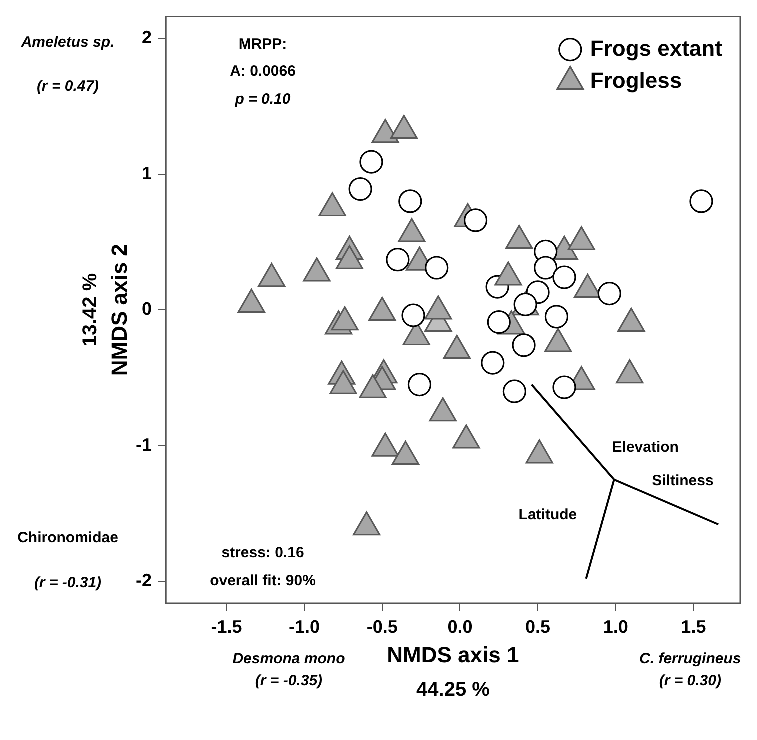  Describe the element at coordinates (263, 99) in the screenshot. I see `annotation: p = 0.10` at that location.